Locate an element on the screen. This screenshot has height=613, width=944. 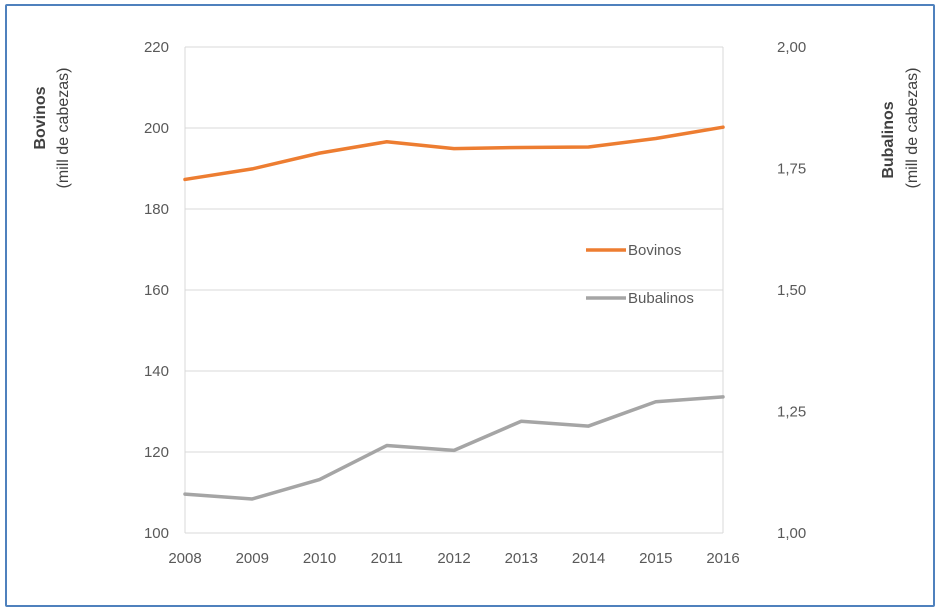
right-tick-label: 1,50 is located at coordinates (791, 290).